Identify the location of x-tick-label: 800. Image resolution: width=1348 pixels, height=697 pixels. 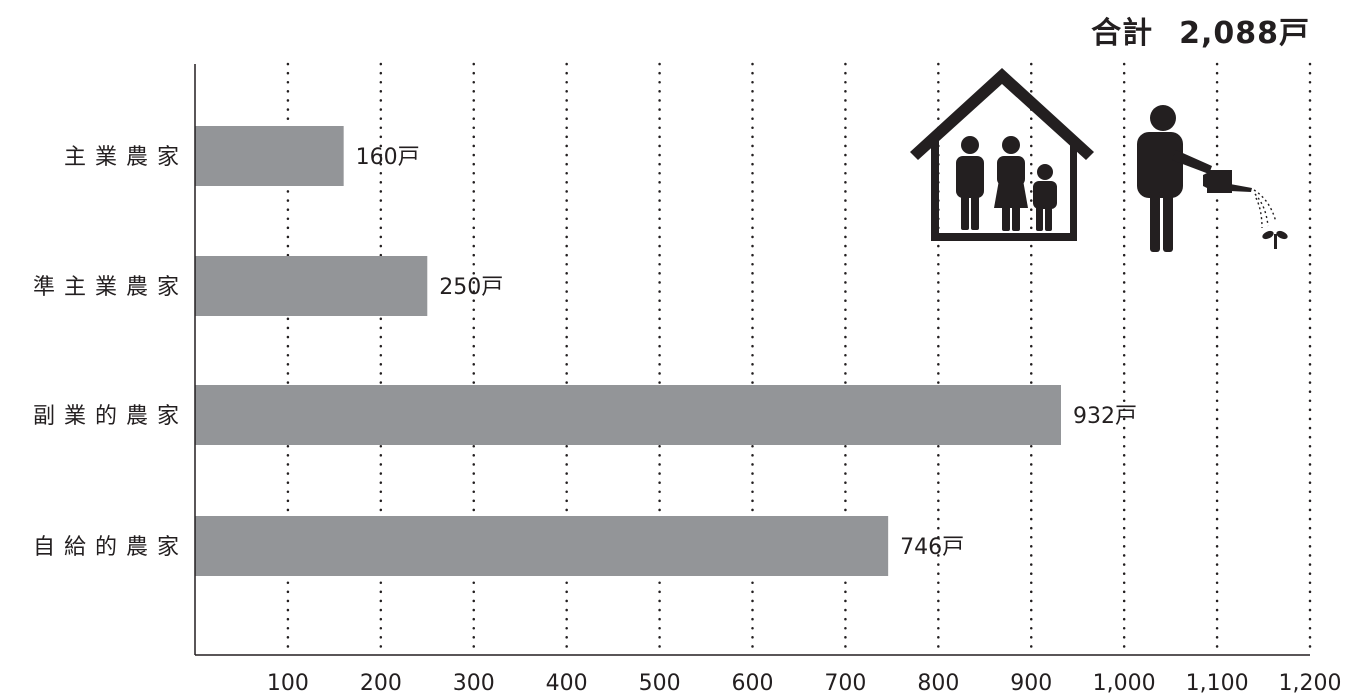
(938, 683).